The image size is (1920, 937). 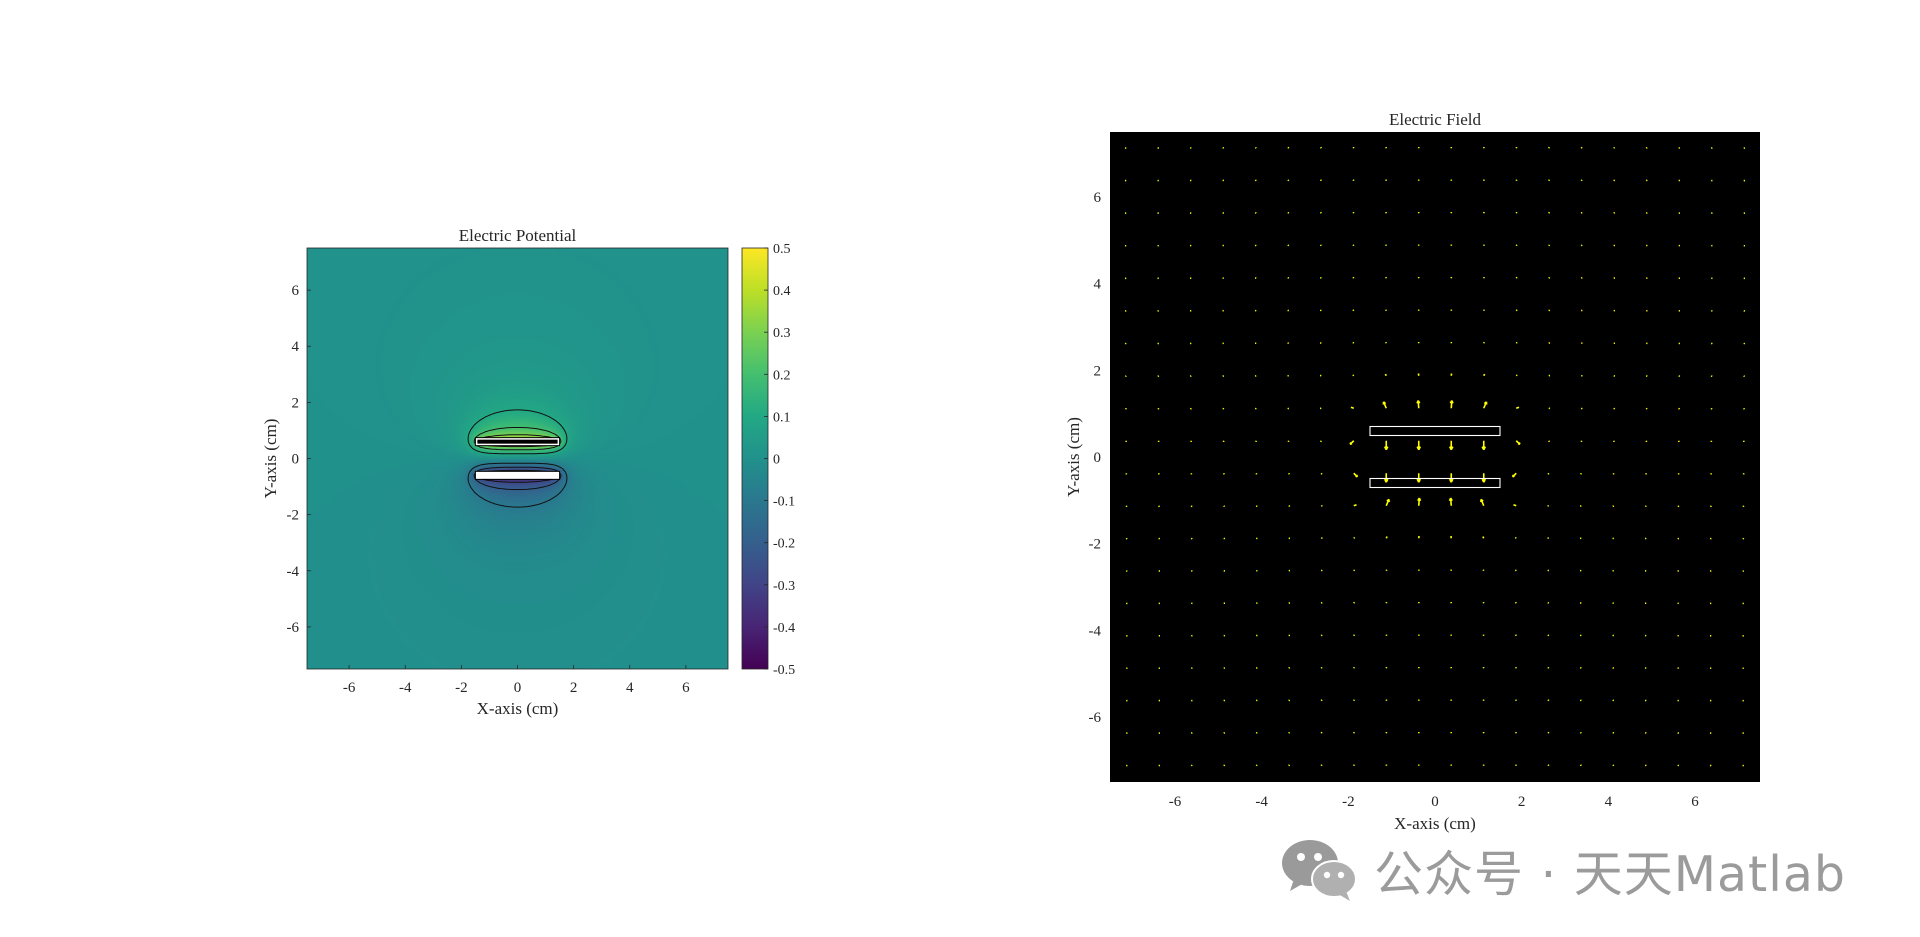 I want to click on y-tick-label: -4, so click(x=293, y=572).